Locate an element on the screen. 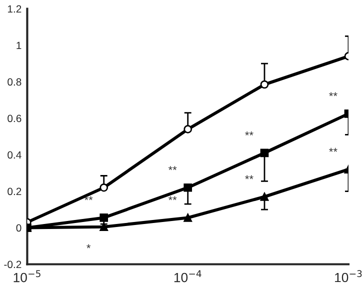 Image resolution: width=363 pixels, height=292 pixels. y-tick-label: -0.2 is located at coordinates (13, 264).